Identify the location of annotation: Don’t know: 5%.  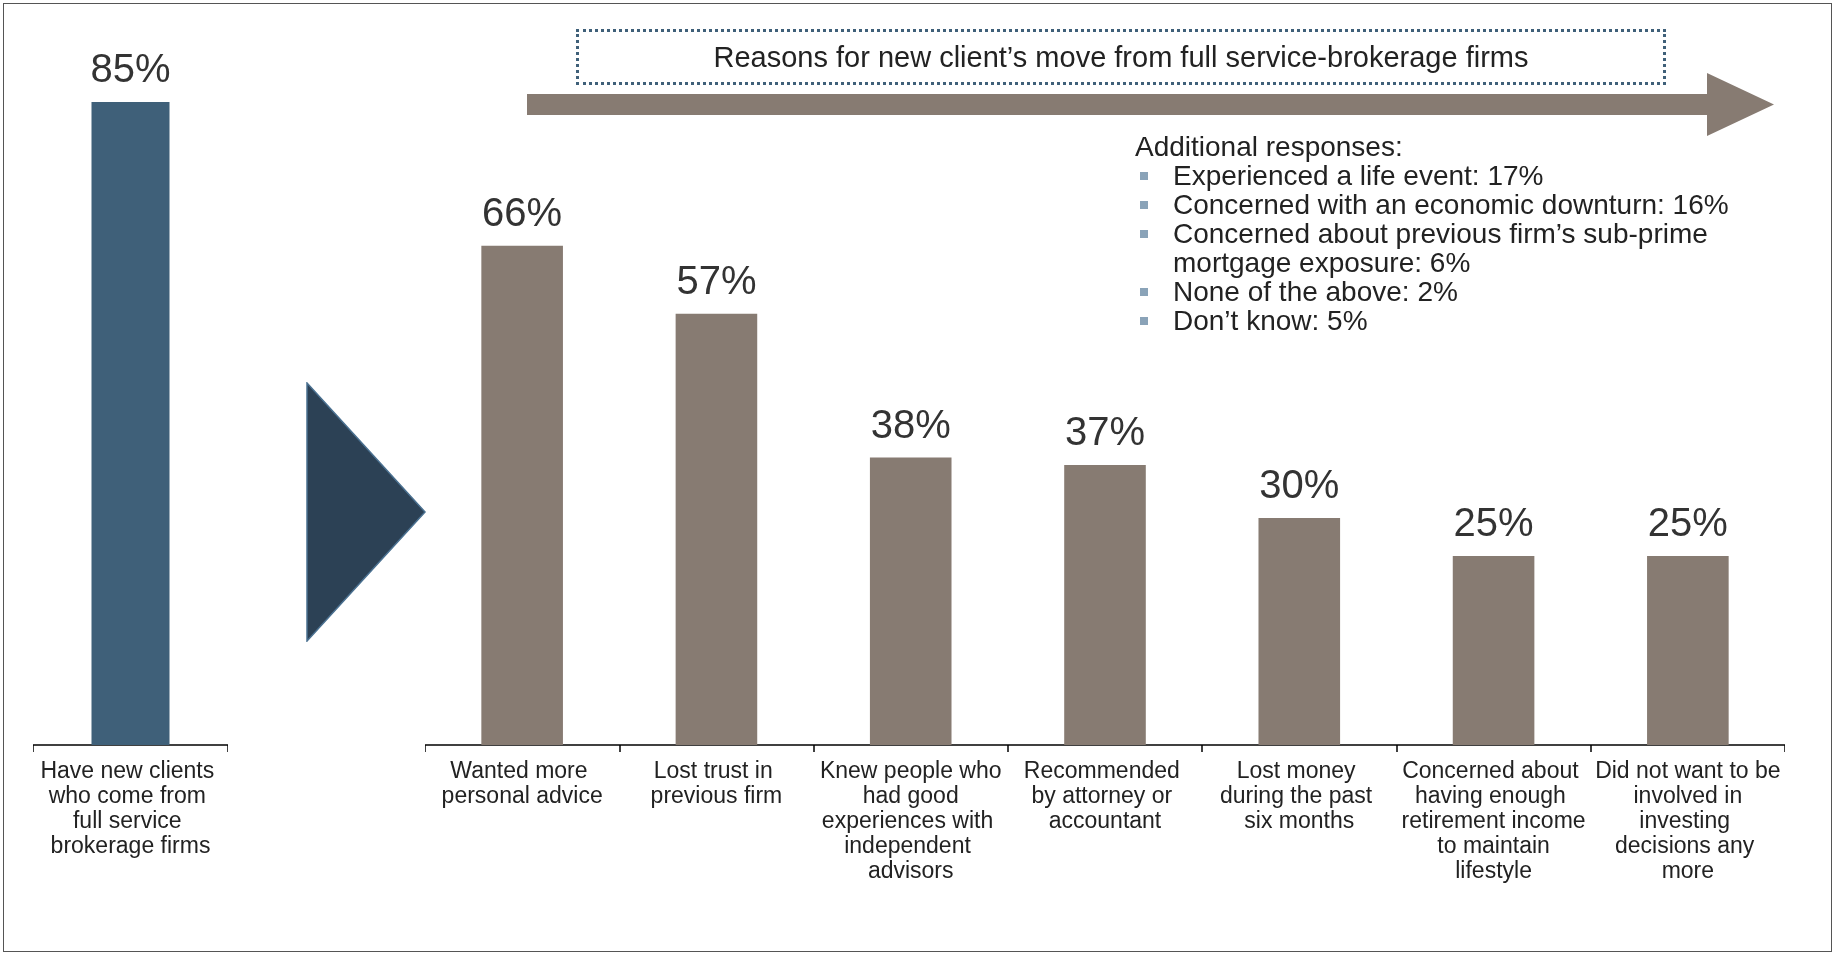
(1270, 320).